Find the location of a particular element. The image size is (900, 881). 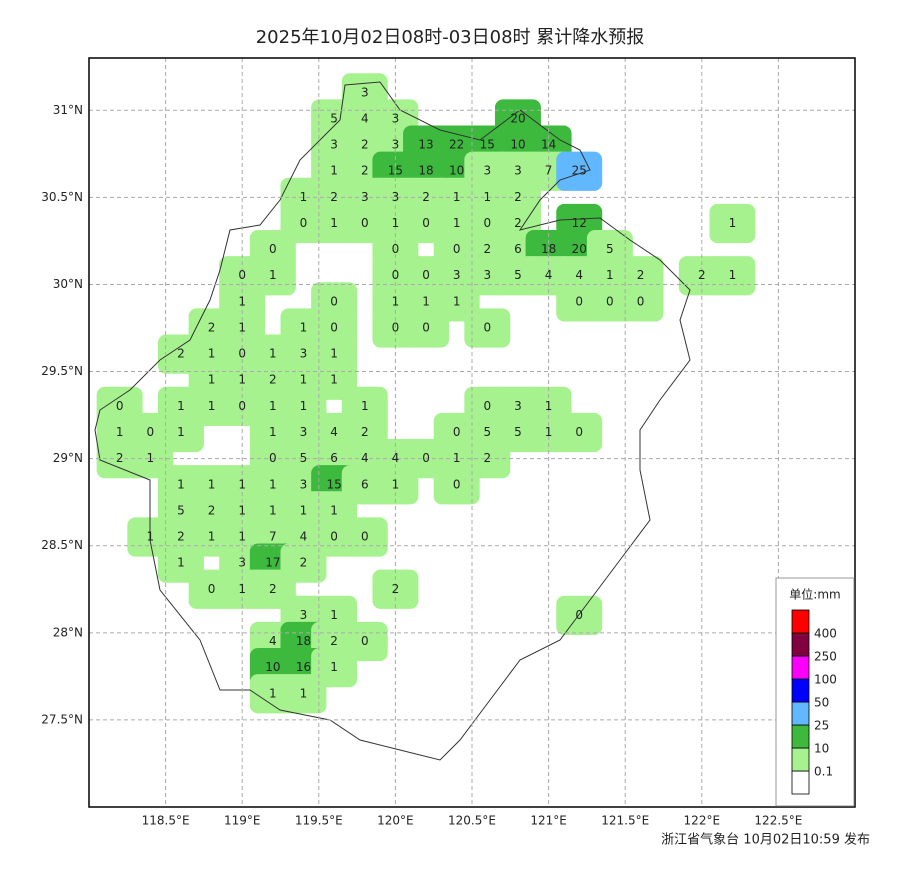

legend-label: 25 is located at coordinates (821, 726).